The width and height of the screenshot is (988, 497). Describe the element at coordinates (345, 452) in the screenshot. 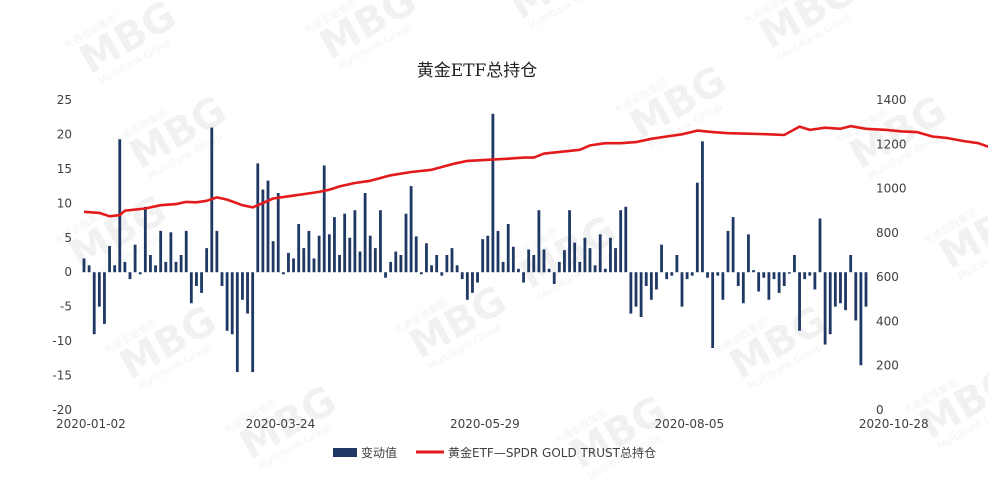

I see `legend-swatch-bar` at that location.